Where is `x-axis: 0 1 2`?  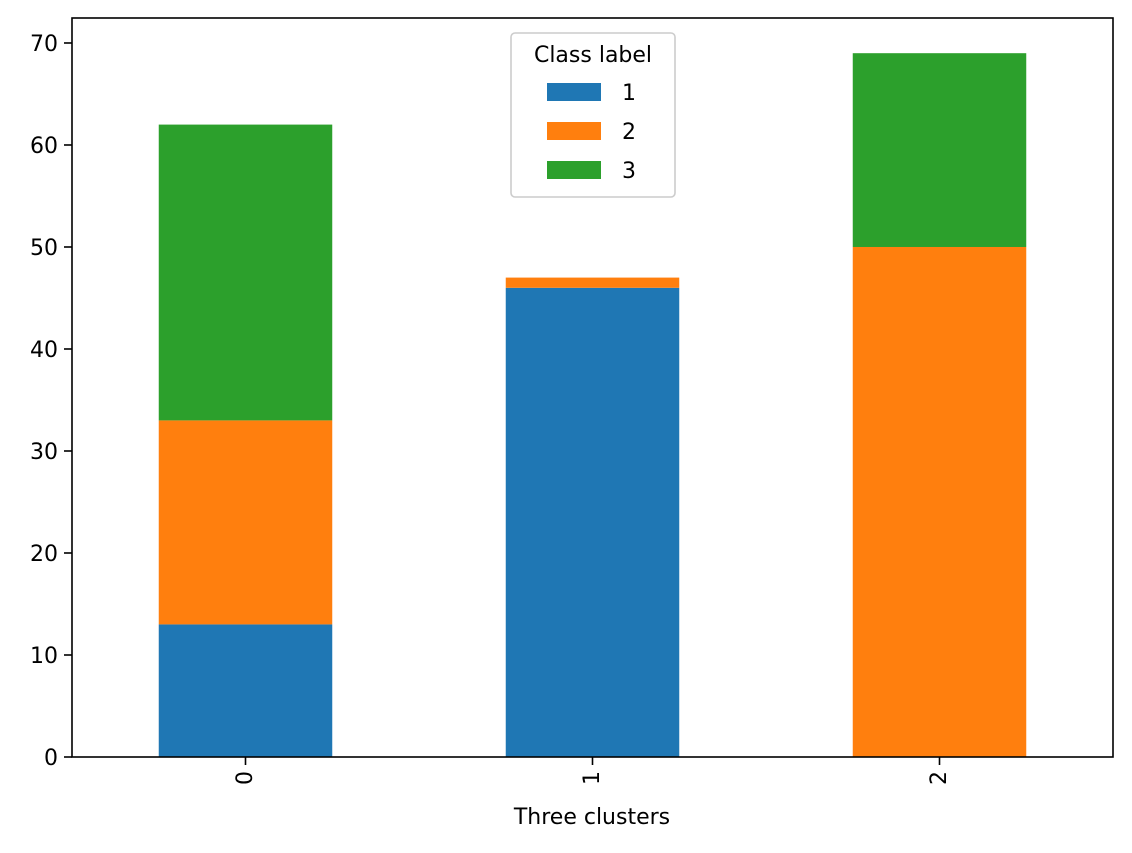
x-axis: 0 1 2 is located at coordinates (592, 771).